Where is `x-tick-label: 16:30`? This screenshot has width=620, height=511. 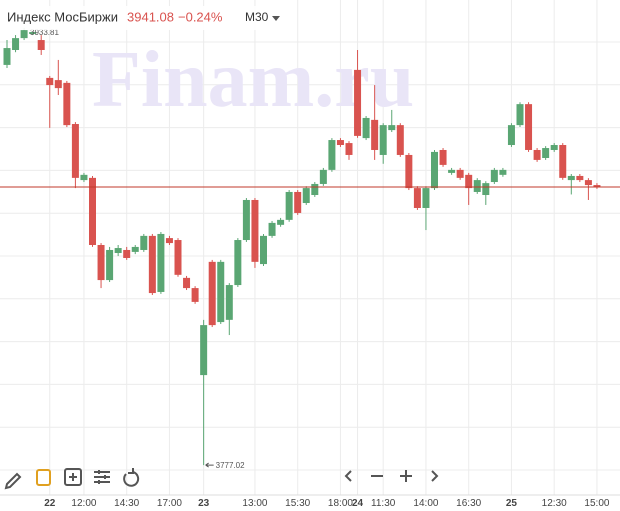 x-tick-label: 16:30 is located at coordinates (468, 503).